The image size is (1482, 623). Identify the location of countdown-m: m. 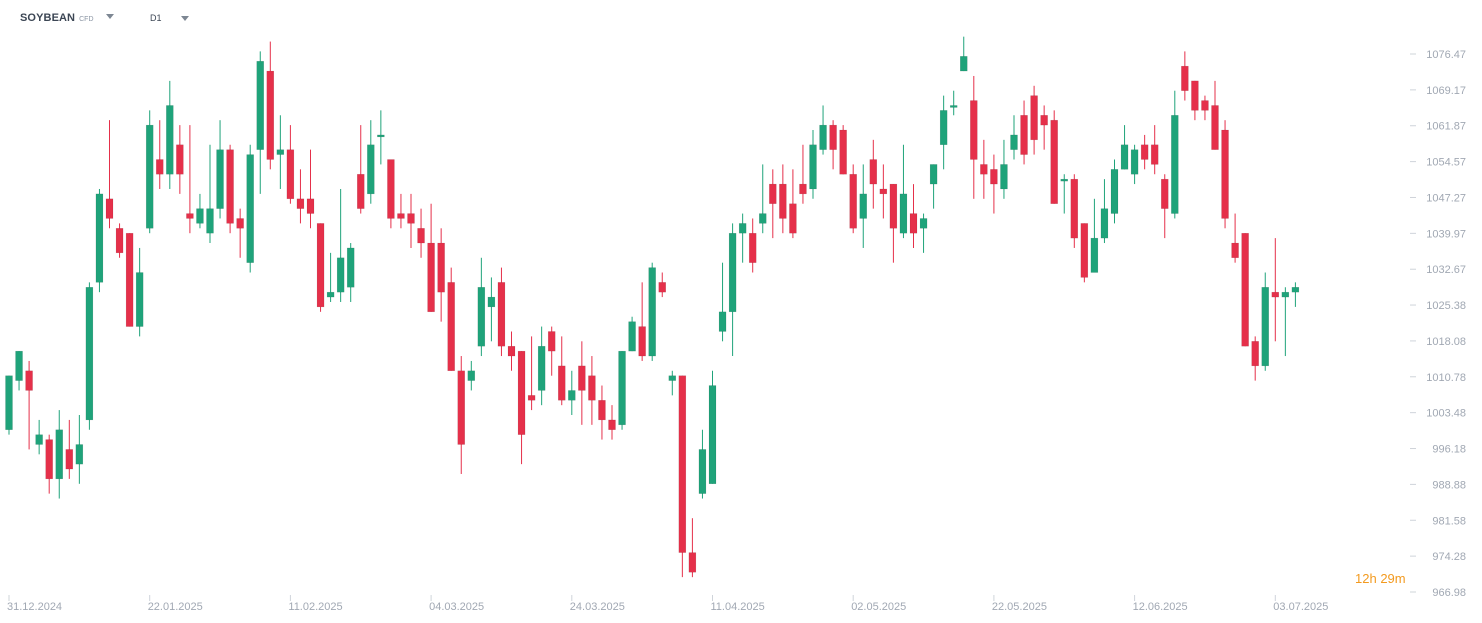
(1400, 578).